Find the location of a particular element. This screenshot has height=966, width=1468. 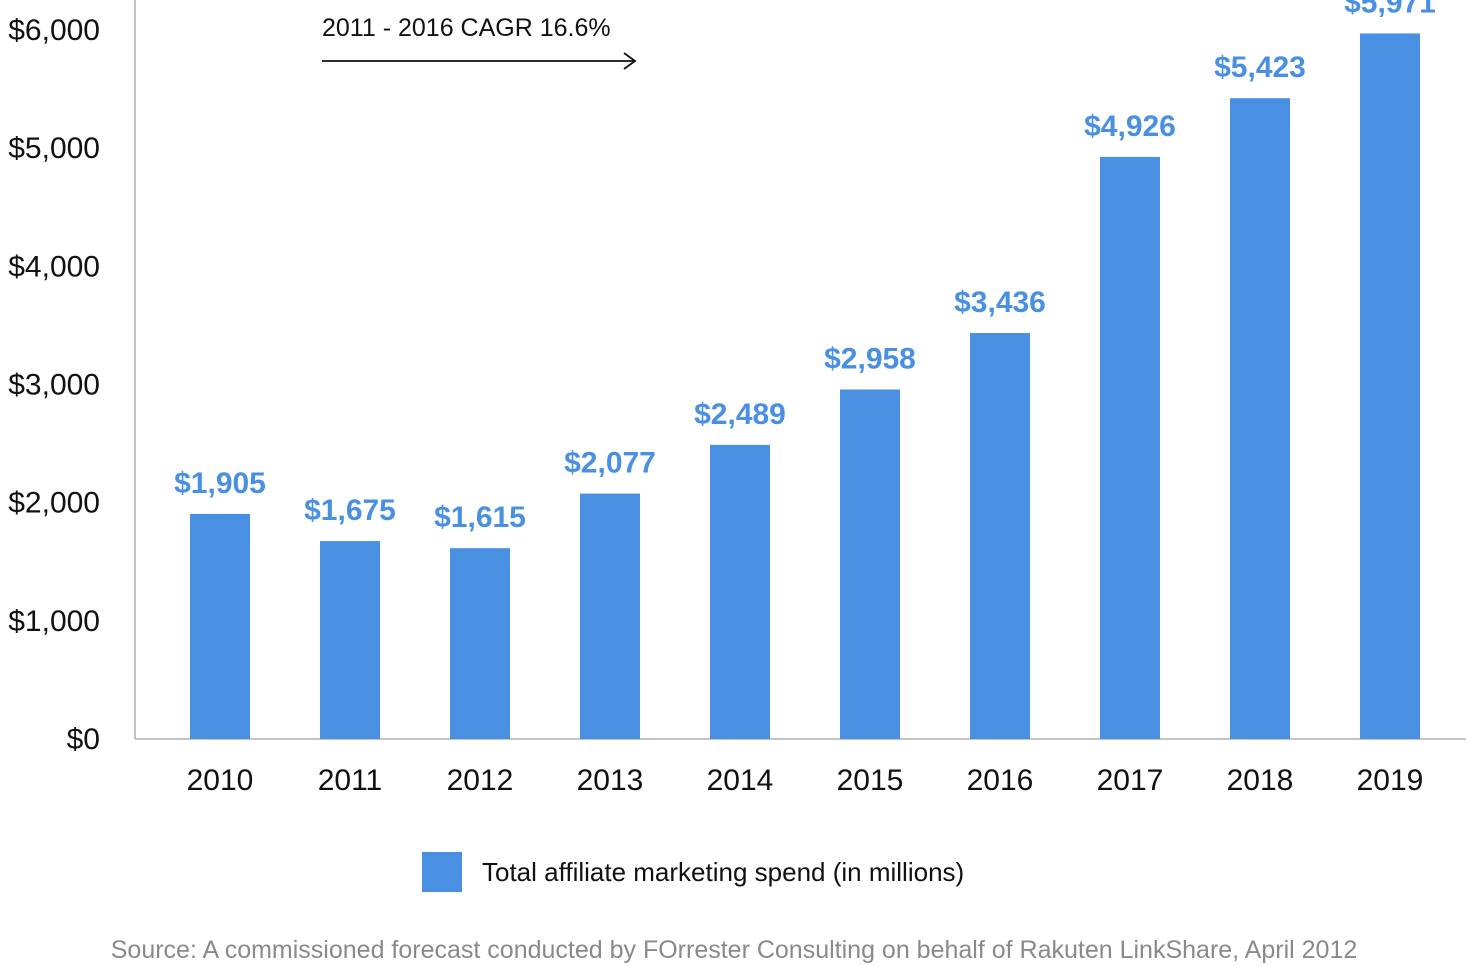

x-tick-label: 2010 is located at coordinates (220, 780).